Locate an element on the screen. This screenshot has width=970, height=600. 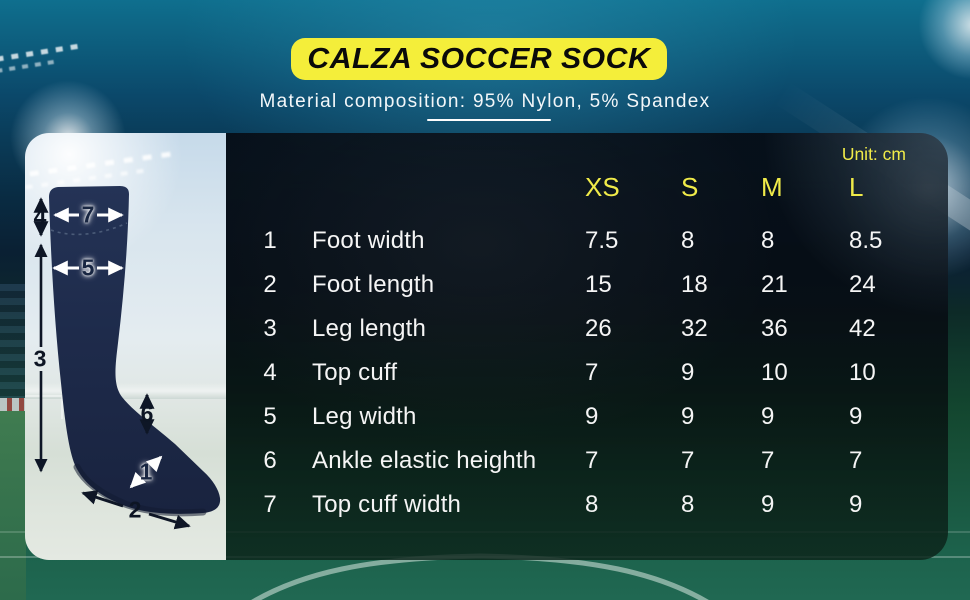
sock-image is located at coordinates (127, 358).